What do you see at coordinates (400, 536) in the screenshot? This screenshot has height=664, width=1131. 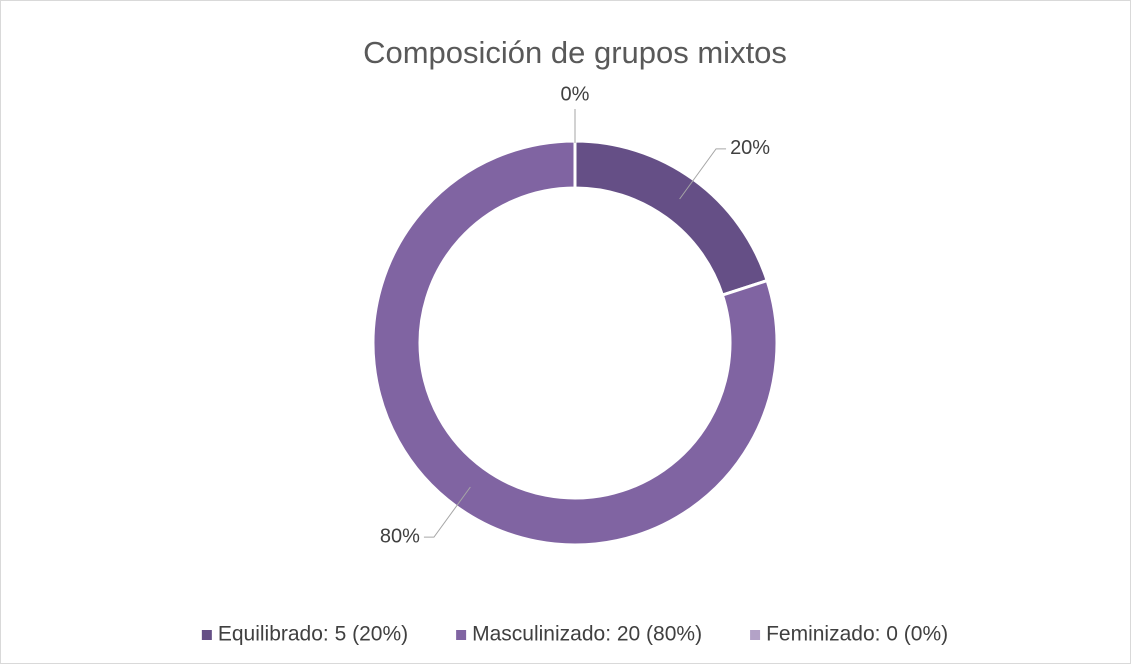 I see `data-label: 80%` at bounding box center [400, 536].